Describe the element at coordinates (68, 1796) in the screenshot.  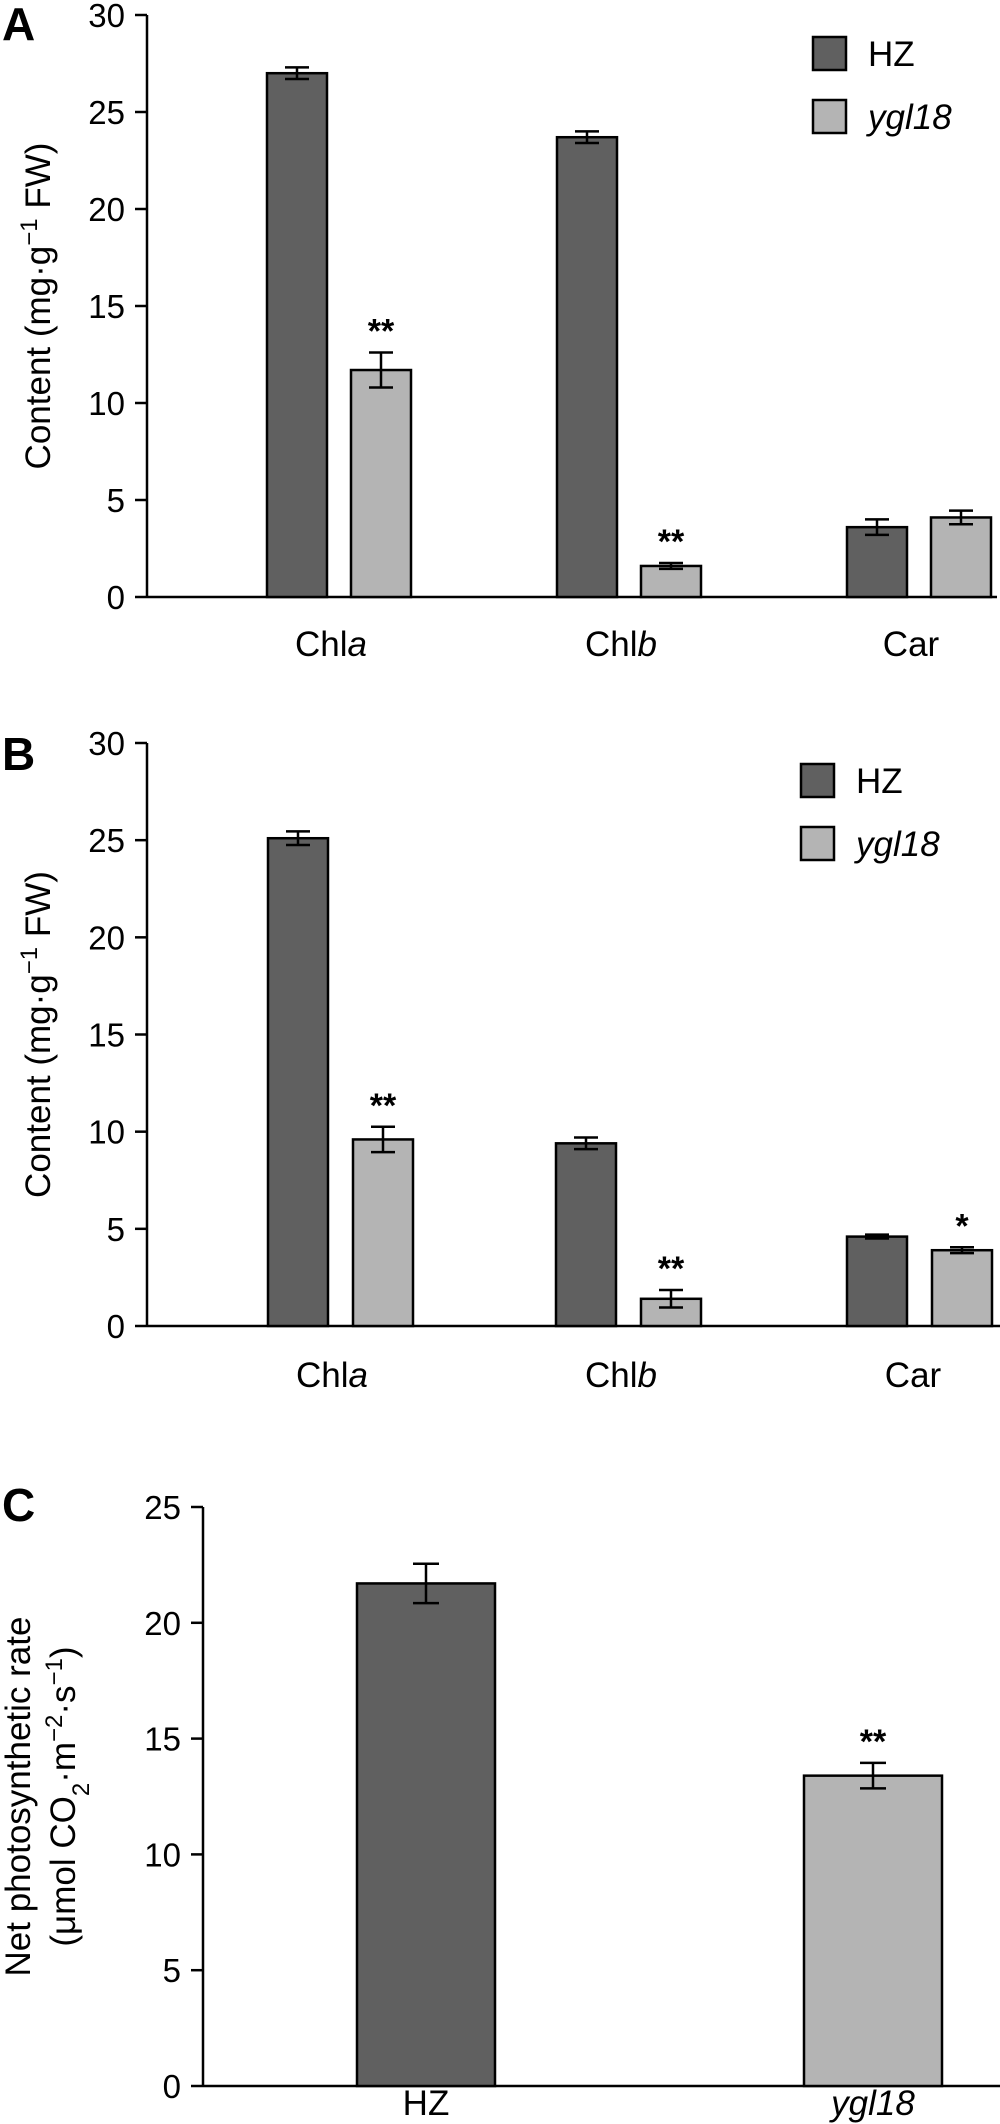
I see `y-axis-title-line2: (μmol CO2·m−2·s−1)` at that location.